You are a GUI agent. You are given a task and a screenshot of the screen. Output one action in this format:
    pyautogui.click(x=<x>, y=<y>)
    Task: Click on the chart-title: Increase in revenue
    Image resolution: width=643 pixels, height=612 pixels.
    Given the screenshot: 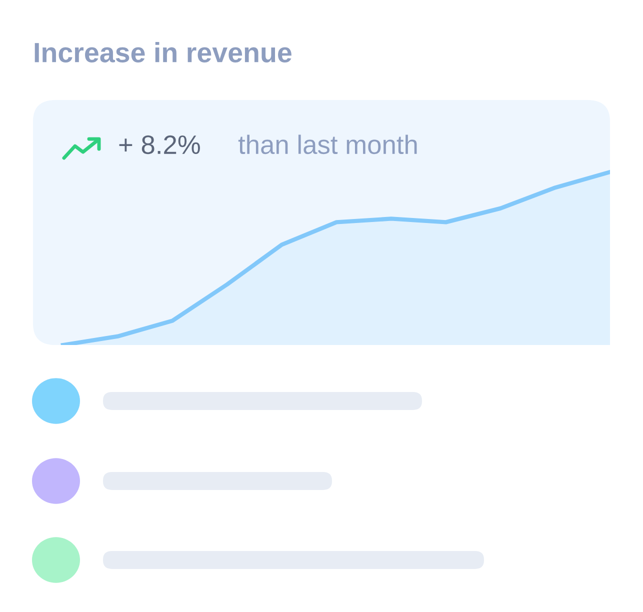 What is the action you would take?
    pyautogui.click(x=163, y=52)
    